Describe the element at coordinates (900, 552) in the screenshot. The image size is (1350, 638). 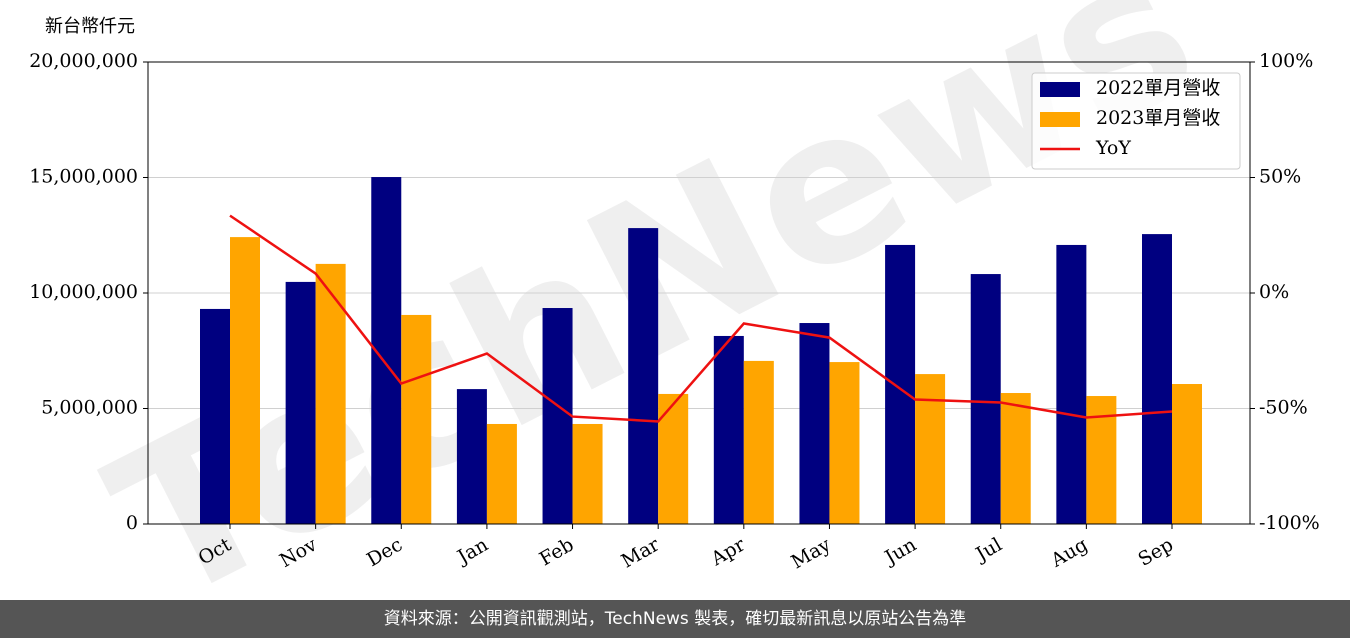
I see `x-tick-label: Jun` at that location.